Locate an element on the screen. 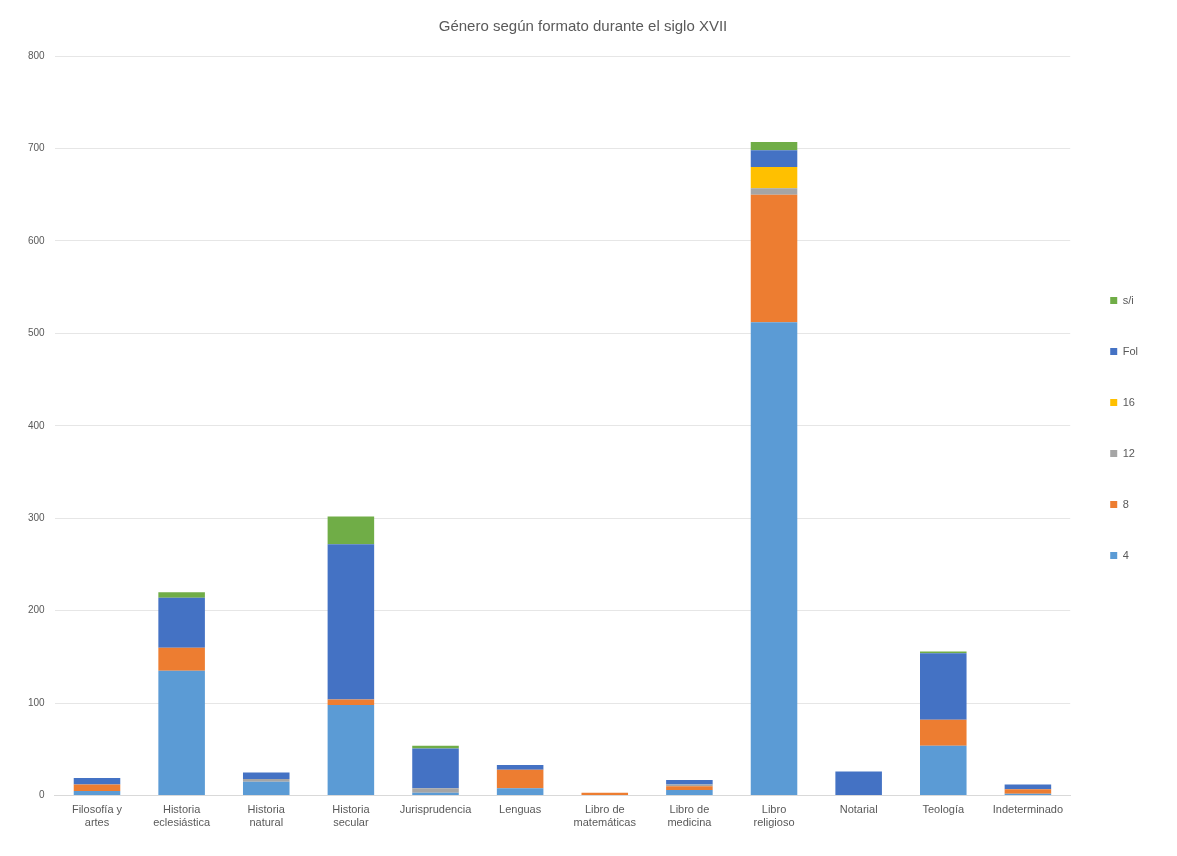 This screenshot has width=1177, height=856. y-tick-label: 400 is located at coordinates (37, 425).